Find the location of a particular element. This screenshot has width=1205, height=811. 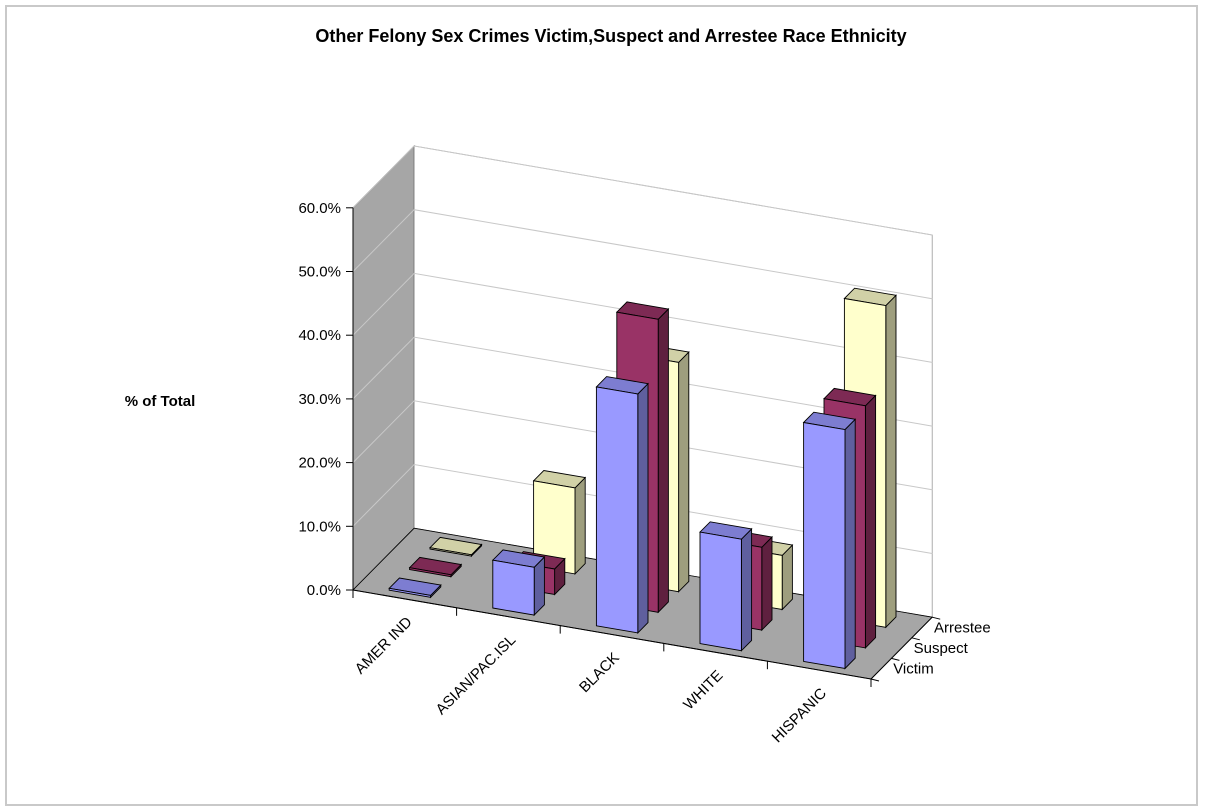

x-category-label: BLACK is located at coordinates (599, 672).